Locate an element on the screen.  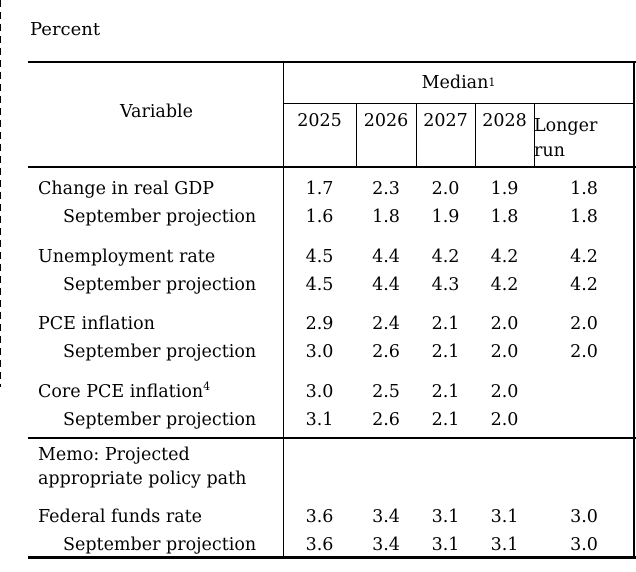
column-header-longer-run: Longer run is located at coordinates (584, 136).